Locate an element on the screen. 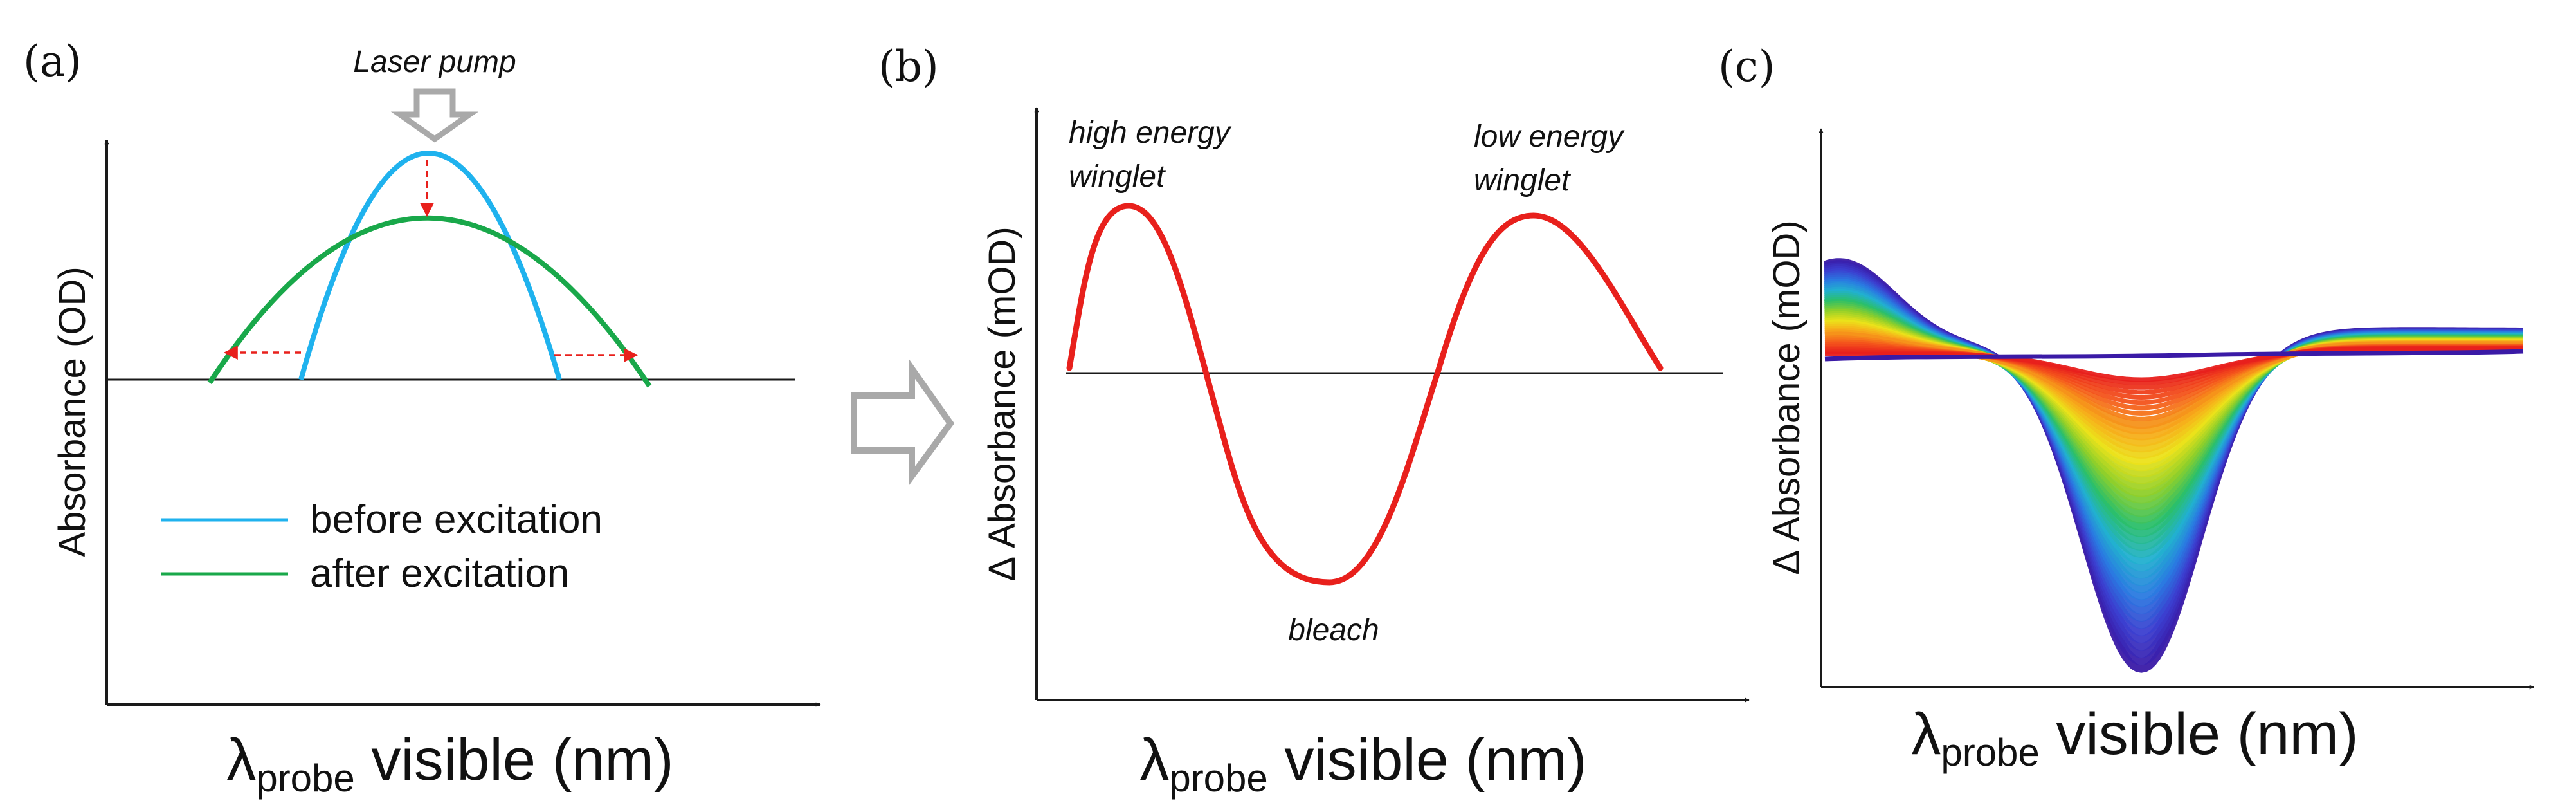  panel-a-legend: before excitation after excitation is located at coordinates (382, 546).